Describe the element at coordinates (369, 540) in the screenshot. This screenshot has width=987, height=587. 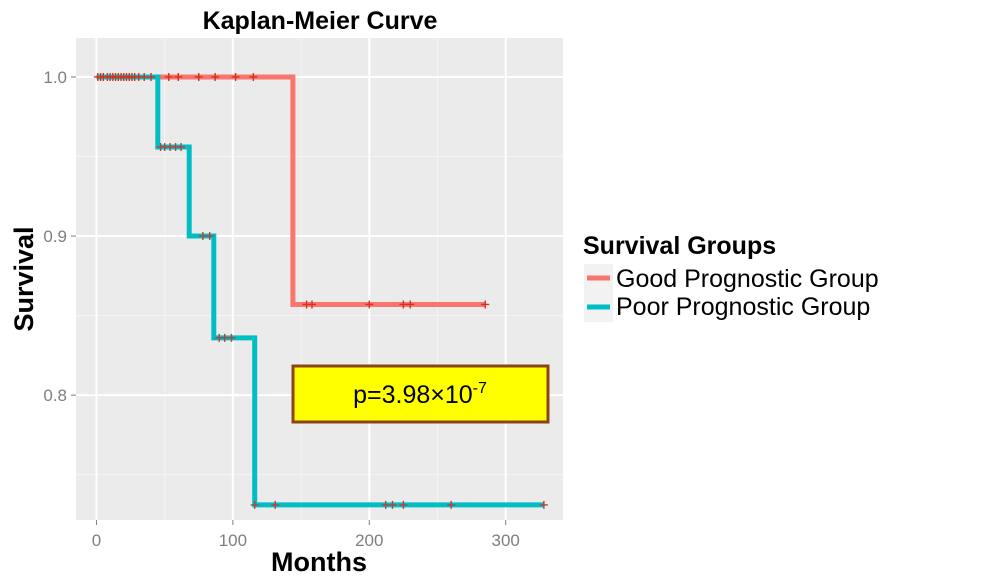
I see `x-tick-label: 200` at that location.